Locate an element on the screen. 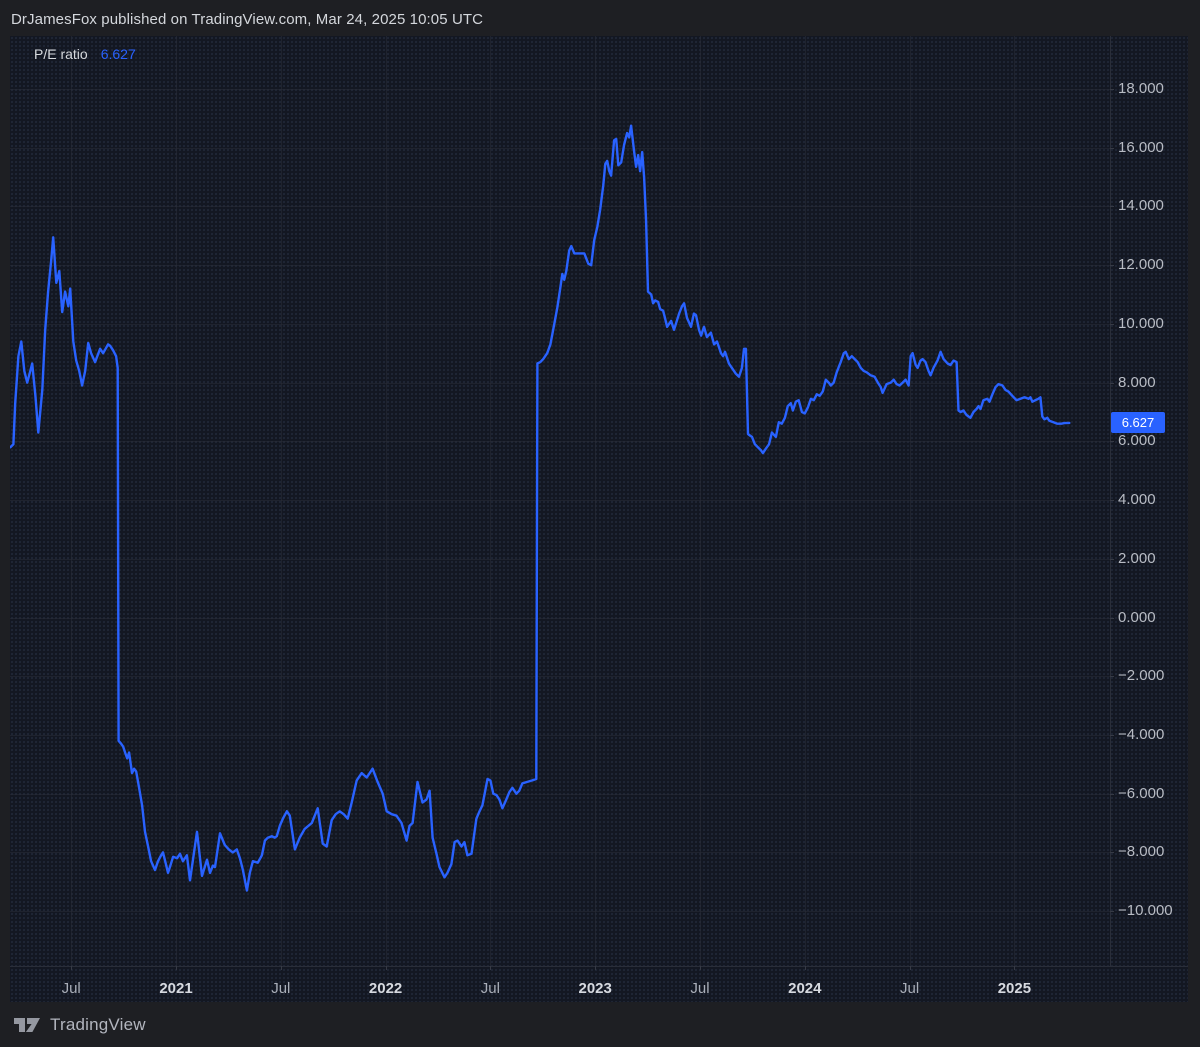 This screenshot has width=1200, height=1047. legend: P/E ratio 6.627 is located at coordinates (85, 54).